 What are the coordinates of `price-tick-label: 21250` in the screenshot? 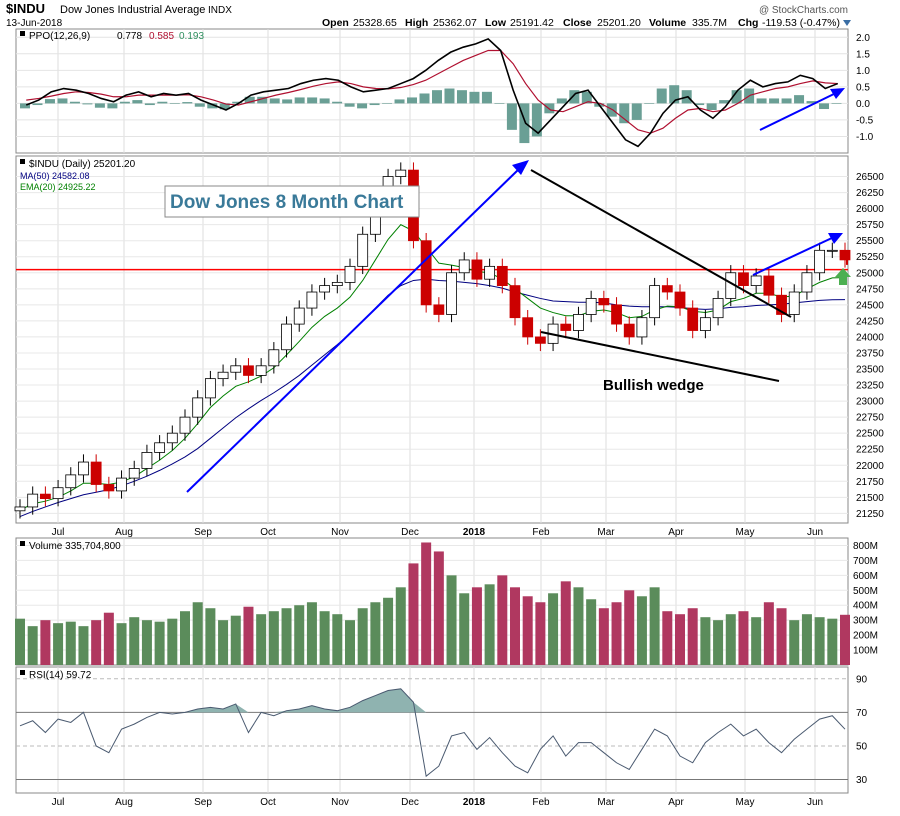 It's located at (870, 514).